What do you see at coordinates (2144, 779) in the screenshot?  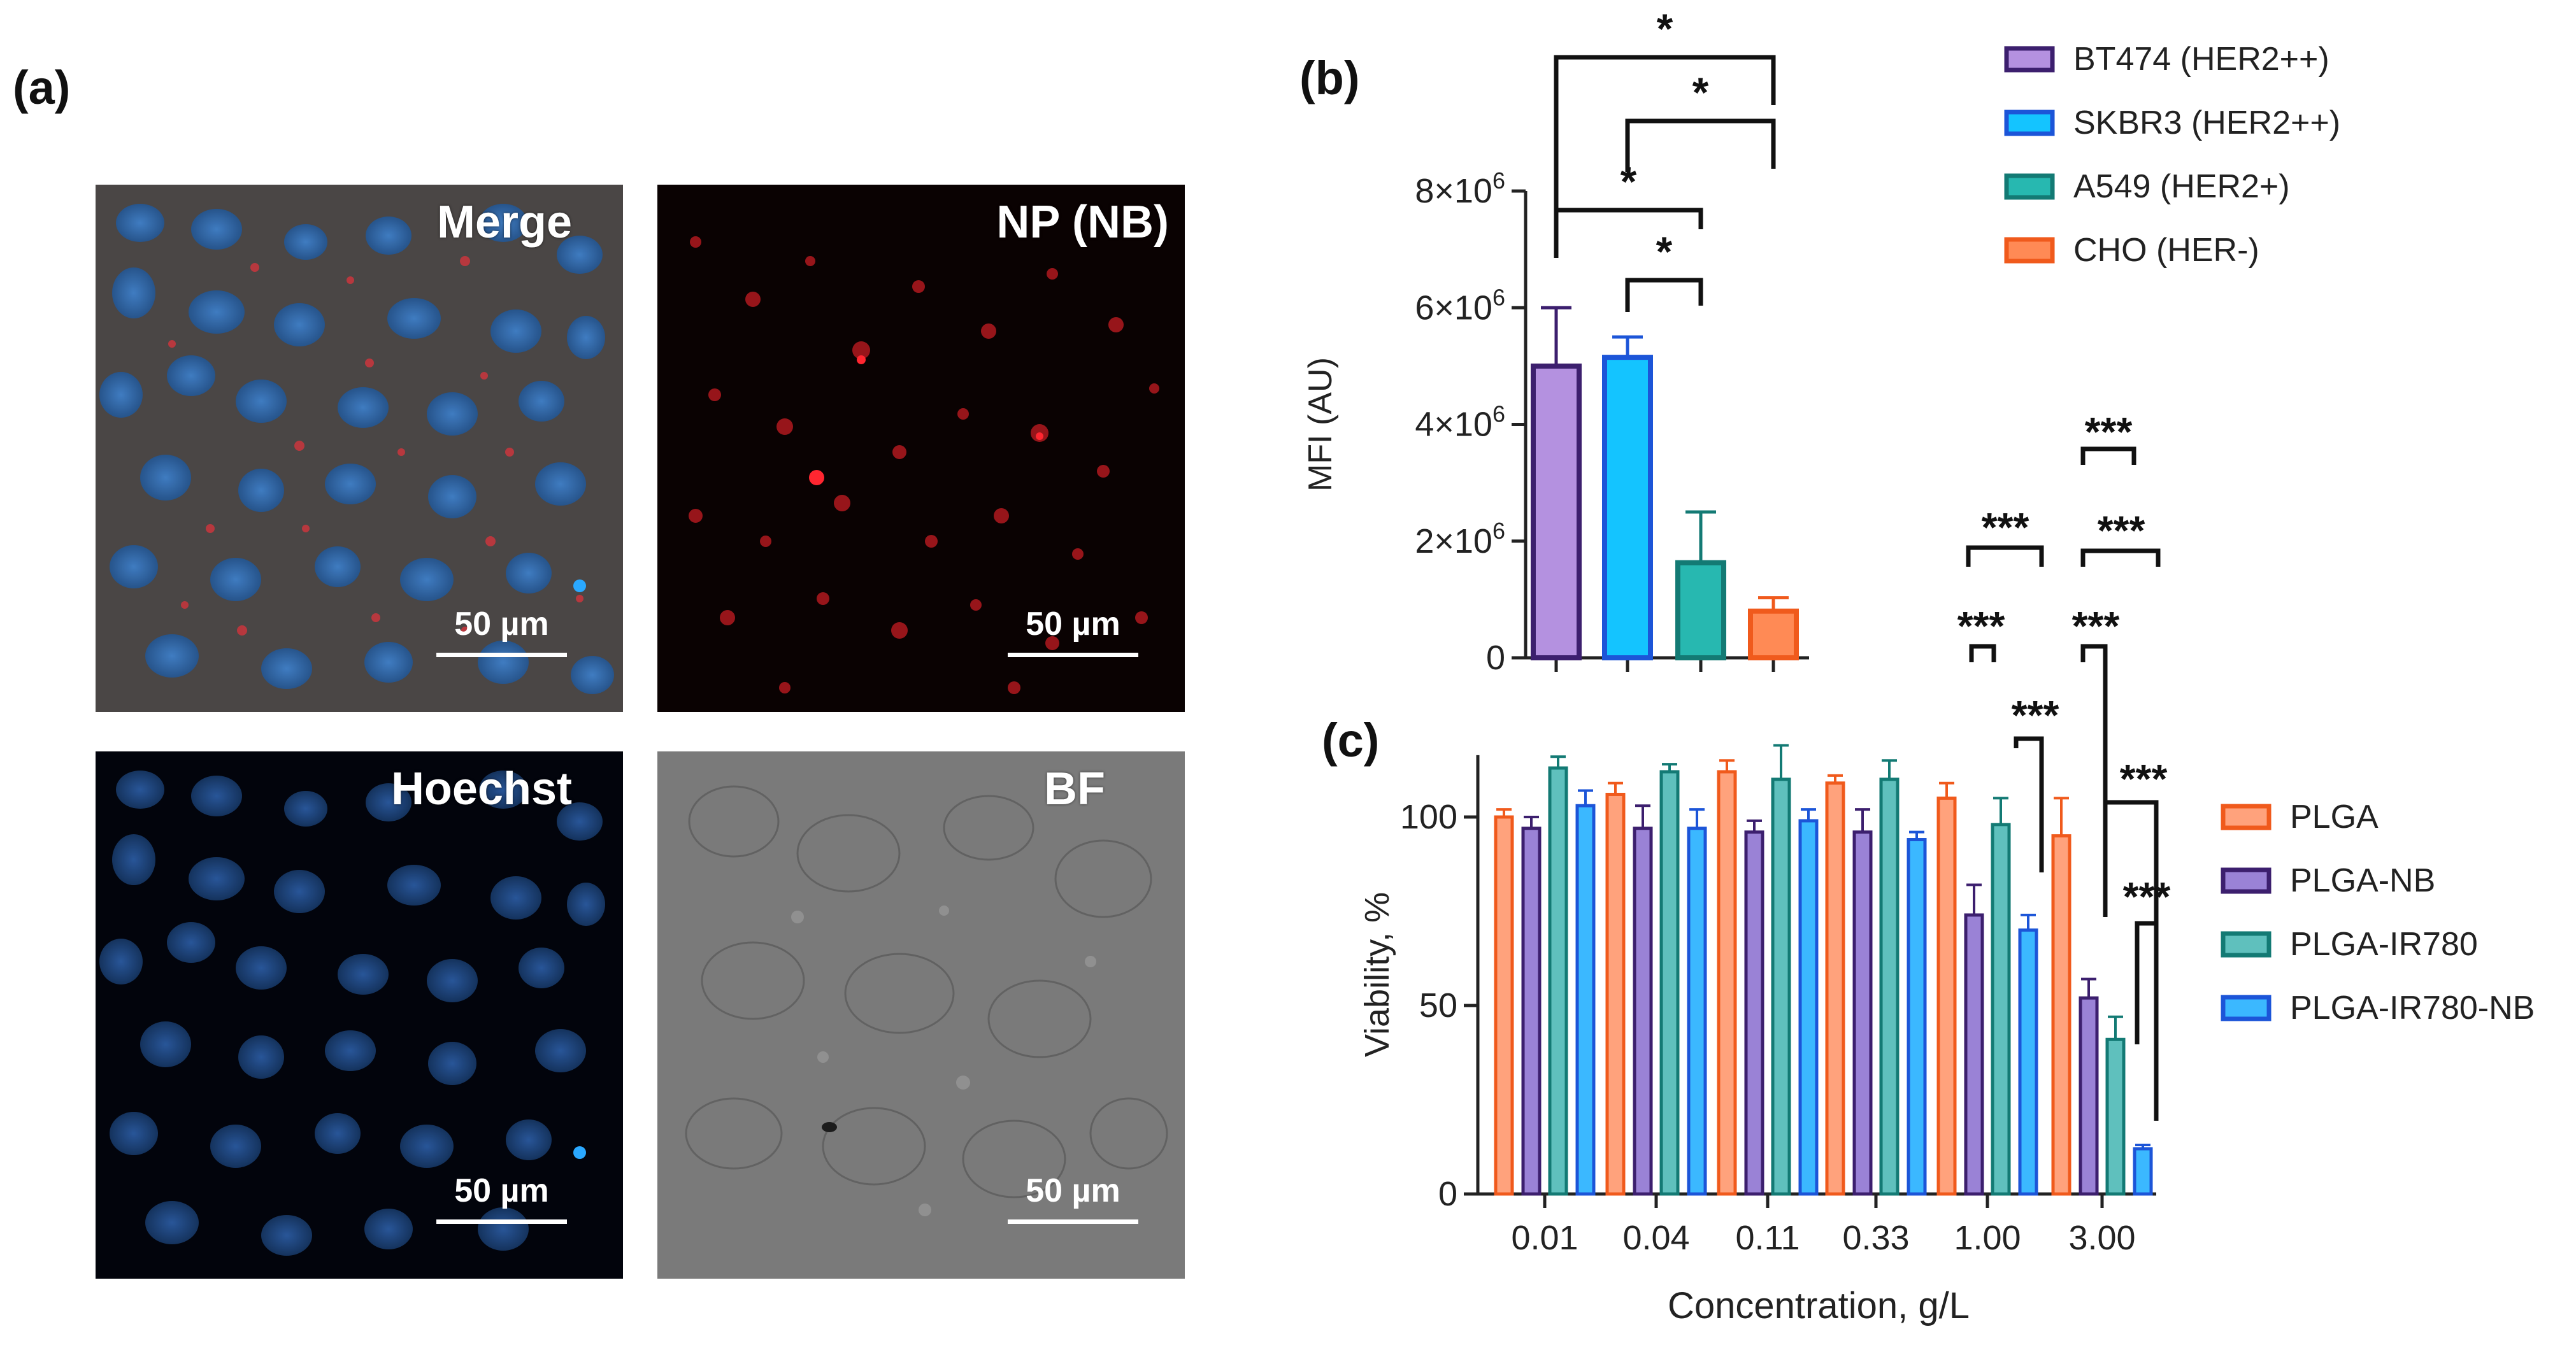 I see `chart-c-significance-label-6: ***` at bounding box center [2144, 779].